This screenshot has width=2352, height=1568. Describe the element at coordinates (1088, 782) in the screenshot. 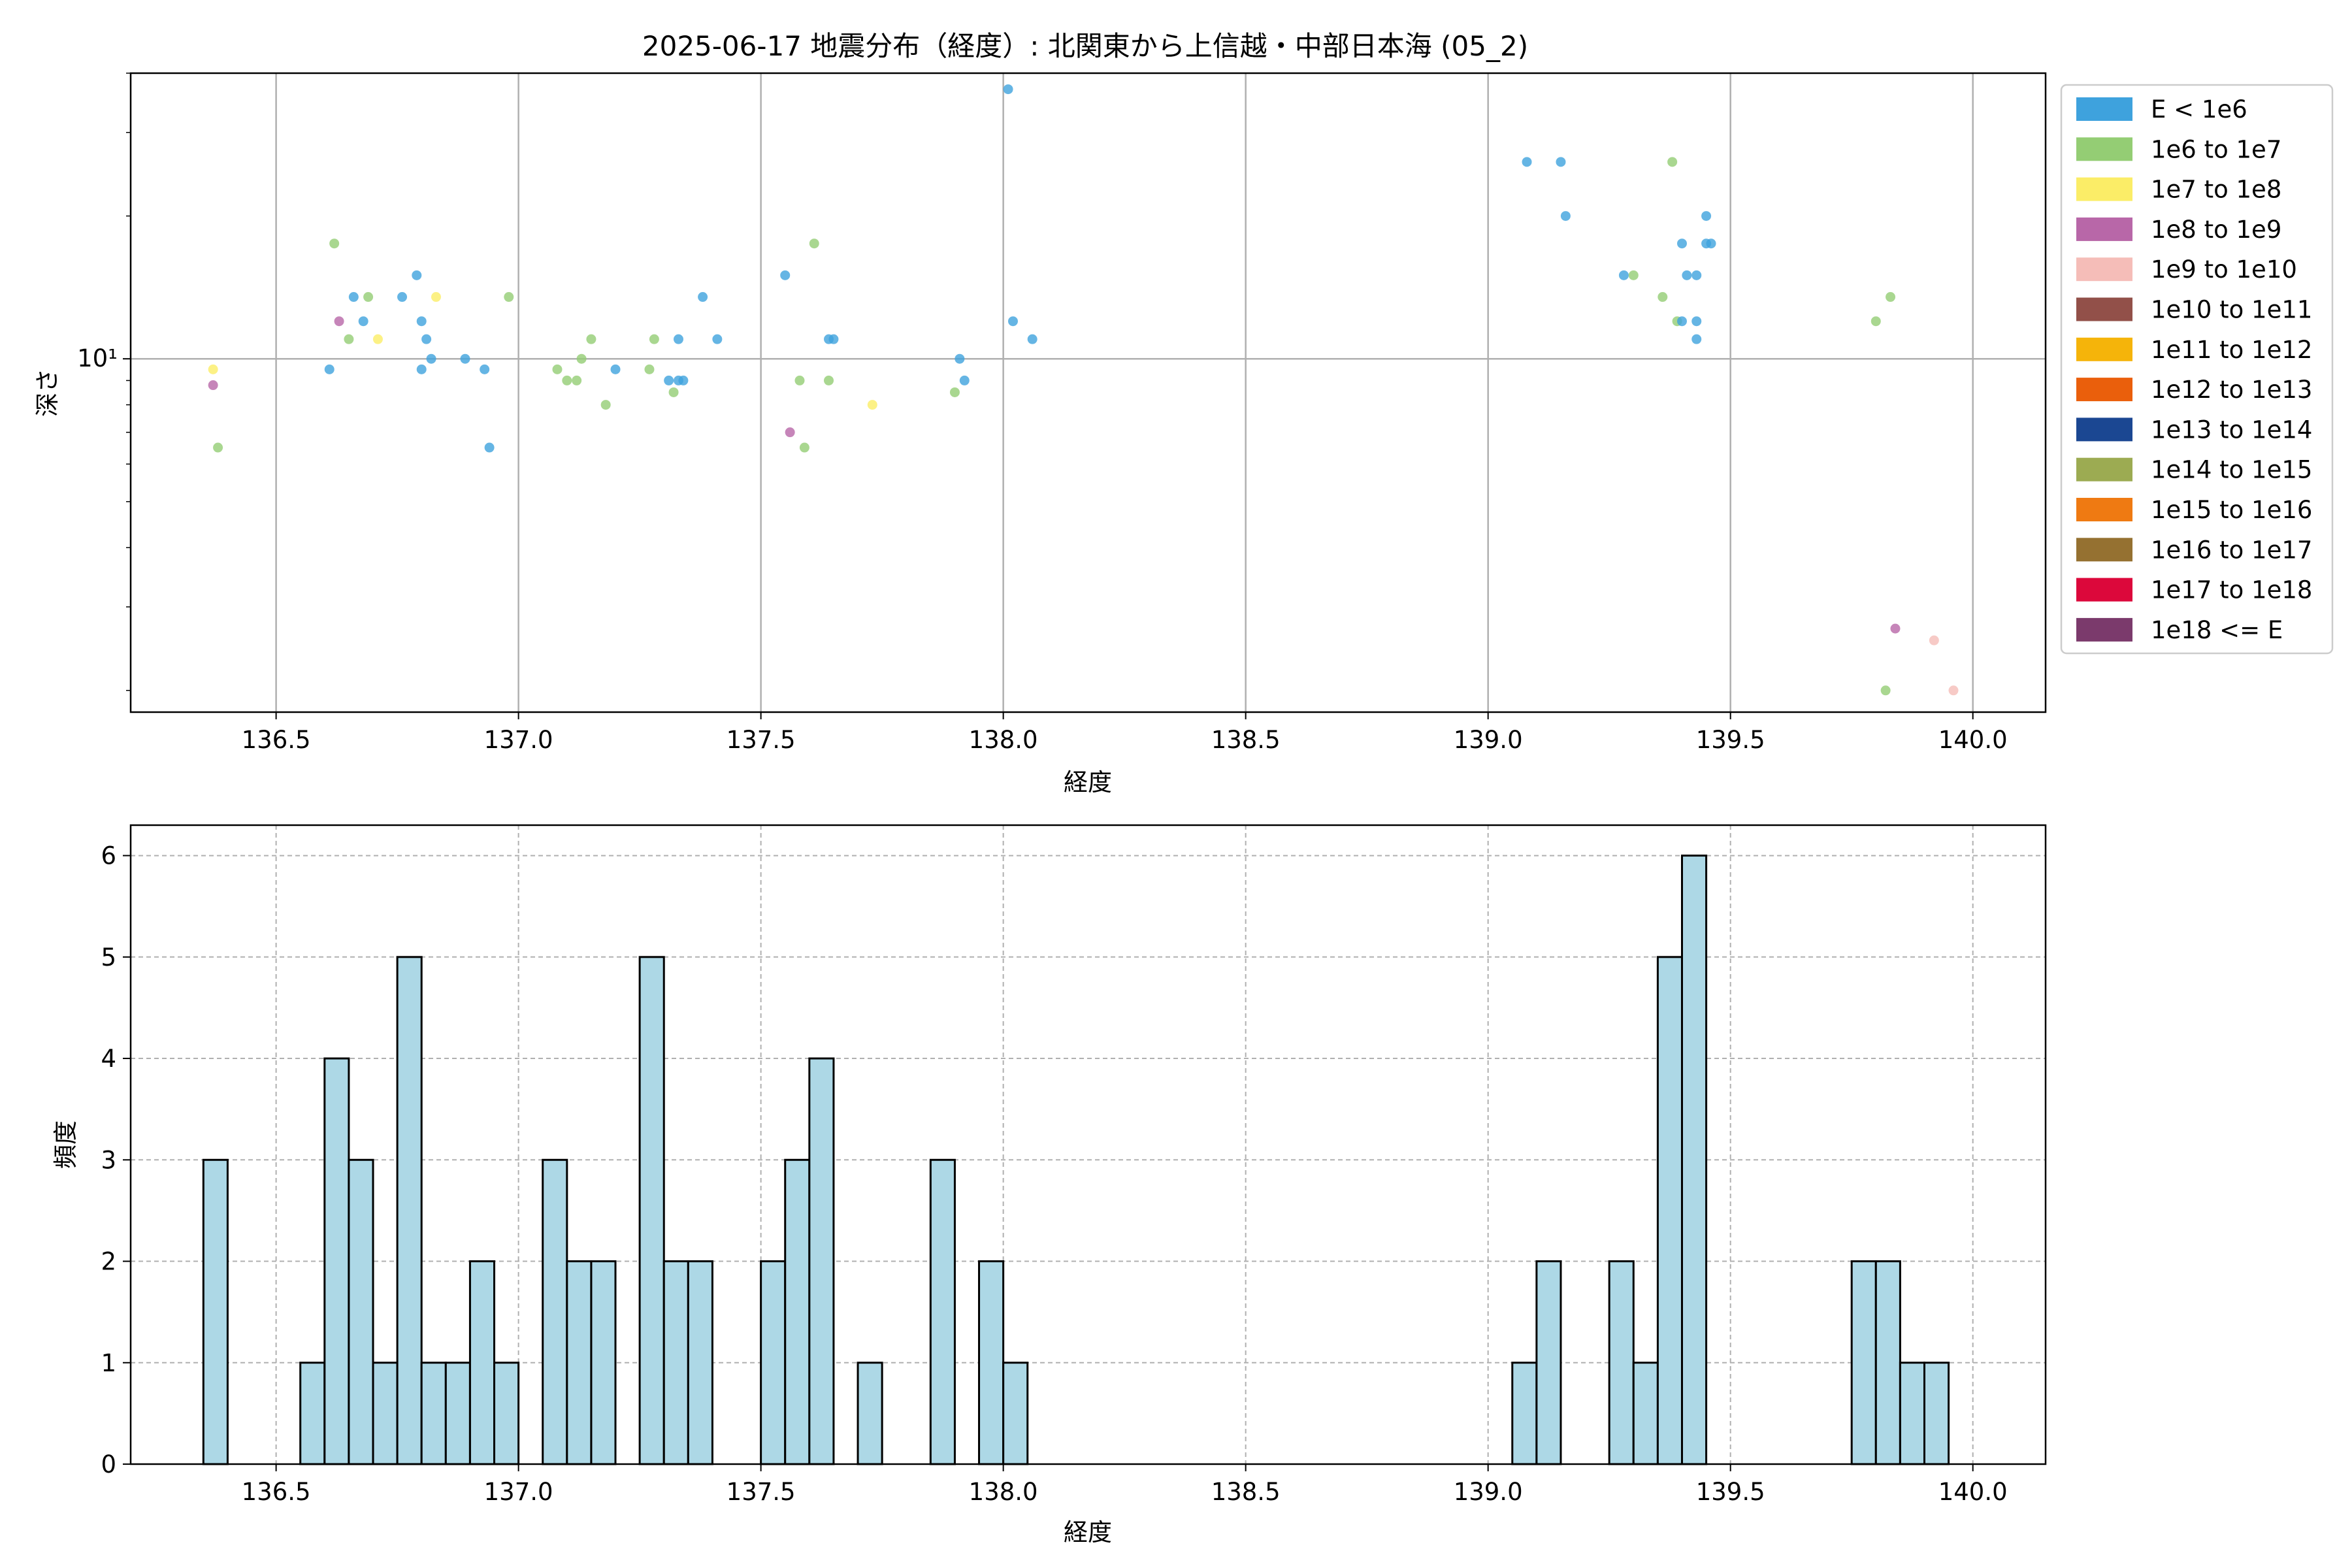

I see `scatter-x-label: 経度` at that location.